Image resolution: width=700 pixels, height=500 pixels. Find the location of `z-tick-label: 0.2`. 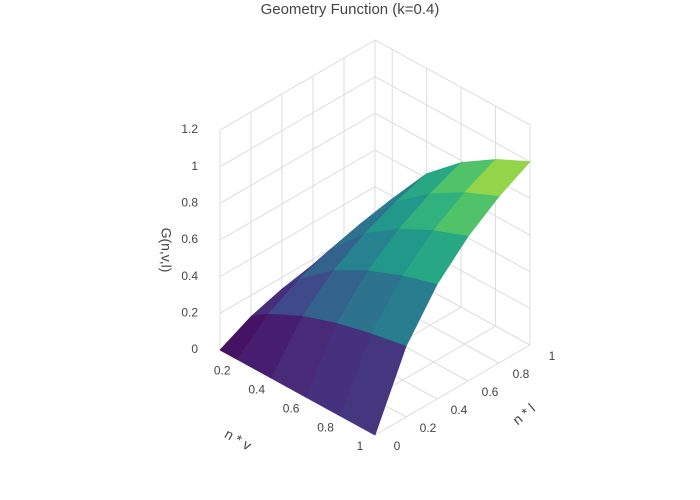

z-tick-label: 0.2 is located at coordinates (189, 313).